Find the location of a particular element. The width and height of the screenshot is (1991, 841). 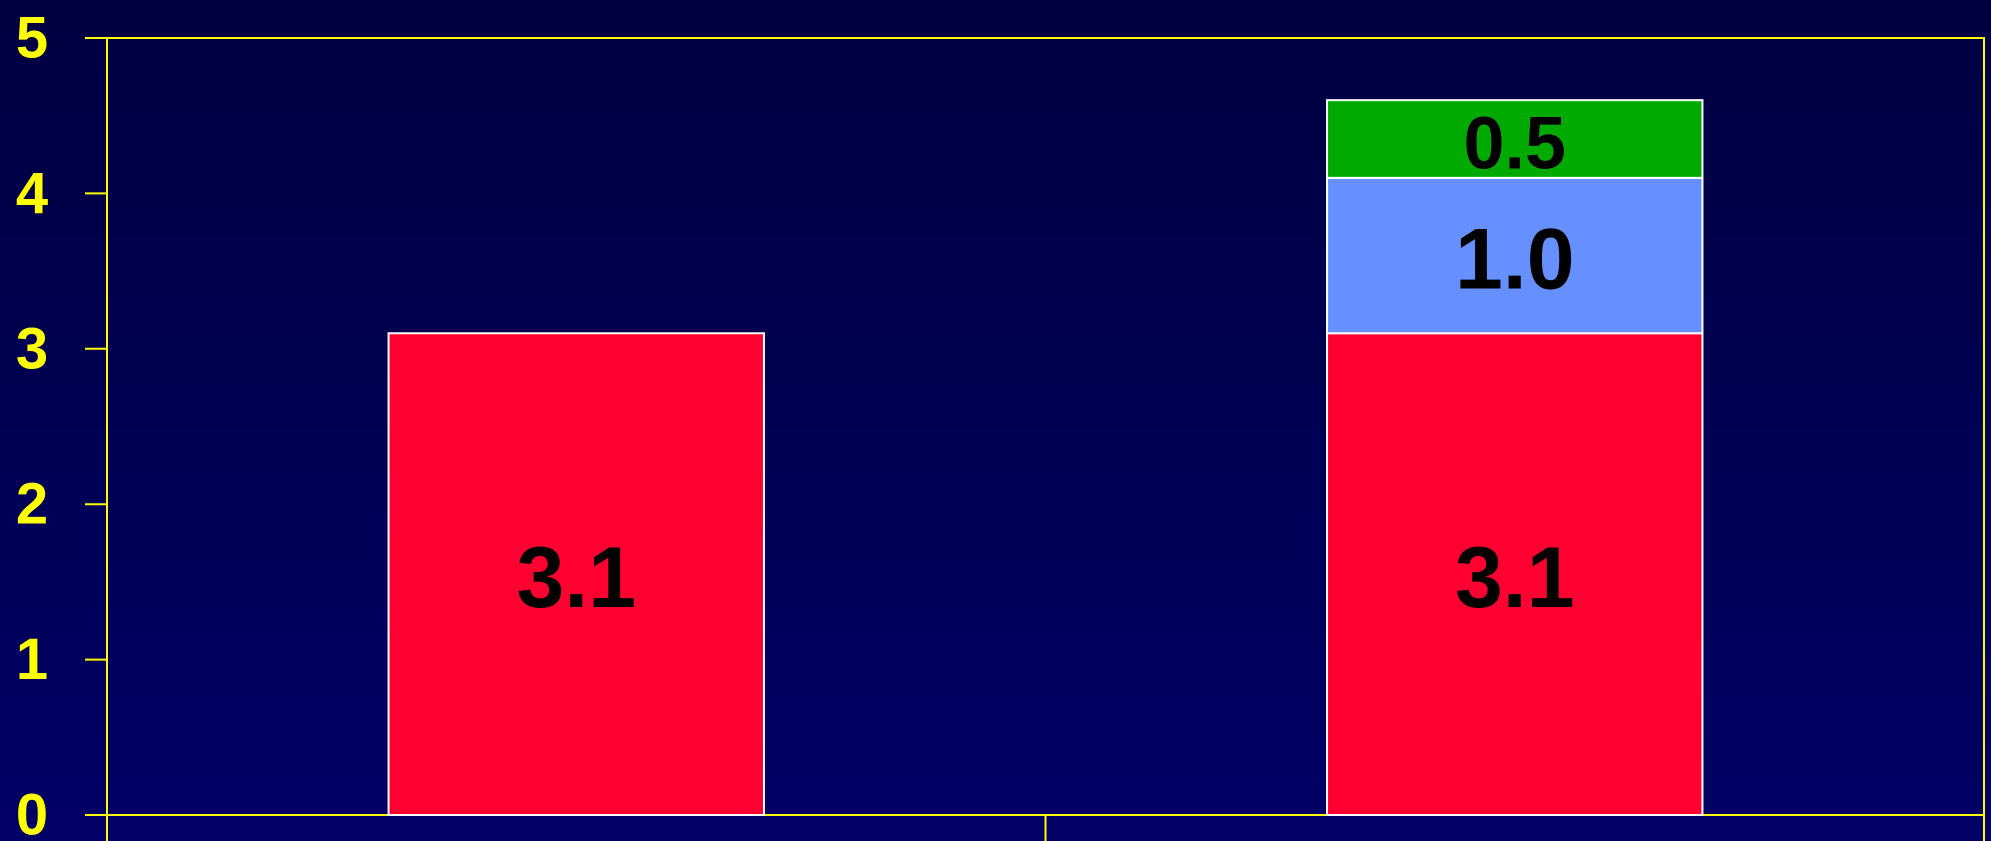

data-label: 1.0 is located at coordinates (1515, 260).